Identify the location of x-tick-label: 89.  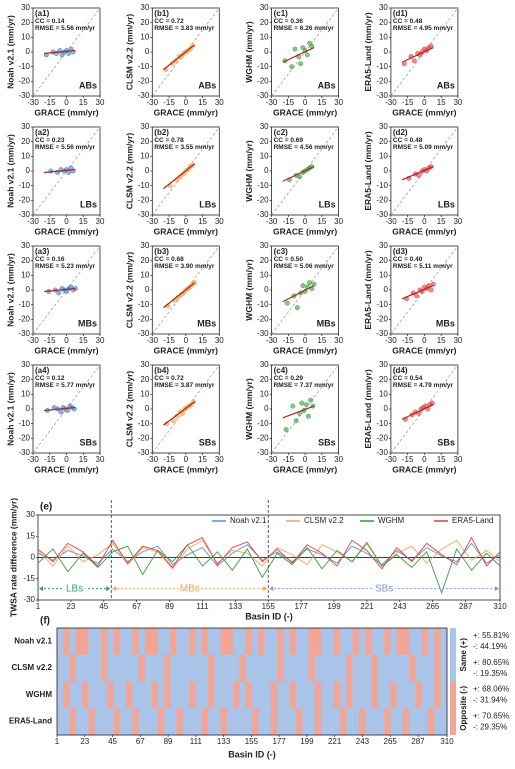
(168, 741).